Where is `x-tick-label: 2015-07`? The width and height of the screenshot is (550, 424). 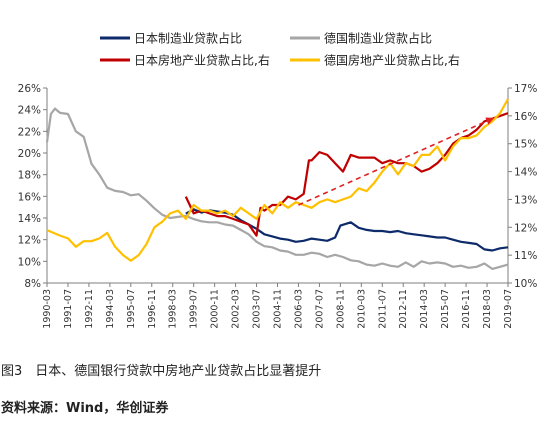
x-tick-label: 2015-07 is located at coordinates (445, 309).